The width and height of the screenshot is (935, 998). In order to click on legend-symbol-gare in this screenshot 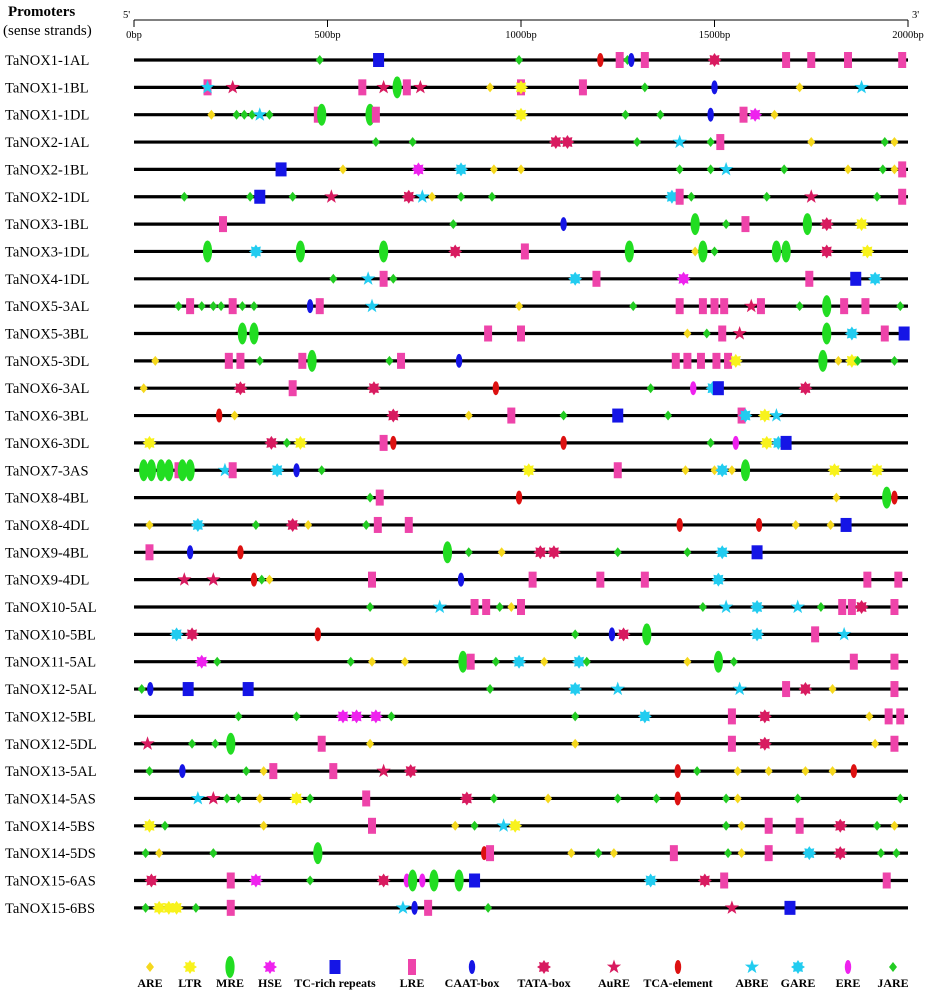, I will do `click(798, 967)`.